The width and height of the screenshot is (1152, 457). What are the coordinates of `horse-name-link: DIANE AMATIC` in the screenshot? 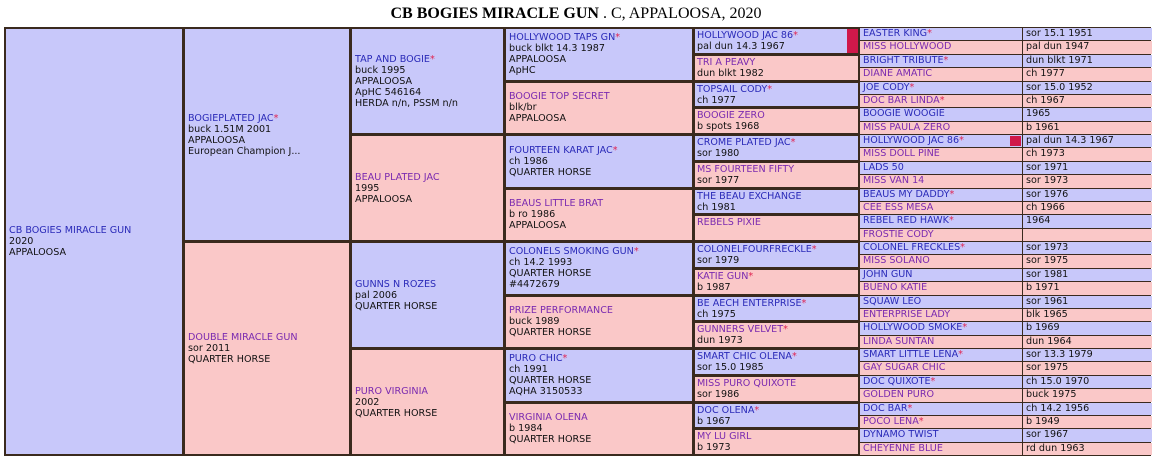 It's located at (898, 74).